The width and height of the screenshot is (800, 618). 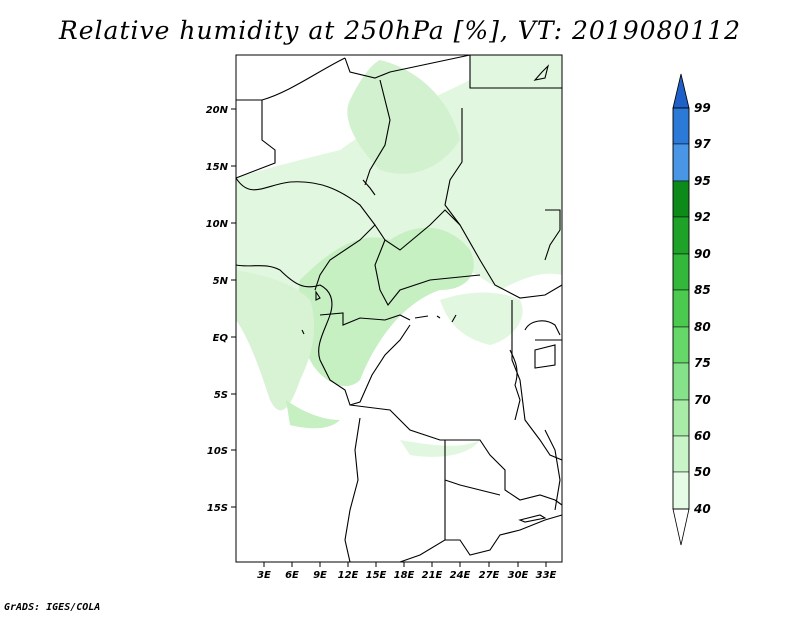 What do you see at coordinates (702, 254) in the screenshot?
I see `colorbar-label: 90` at bounding box center [702, 254].